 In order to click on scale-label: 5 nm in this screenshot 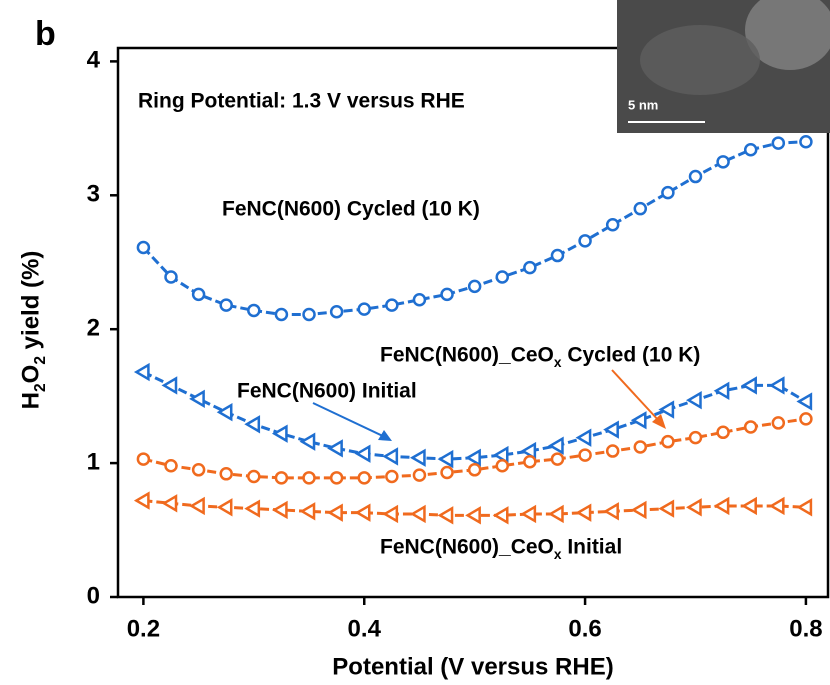, I will do `click(643, 104)`.